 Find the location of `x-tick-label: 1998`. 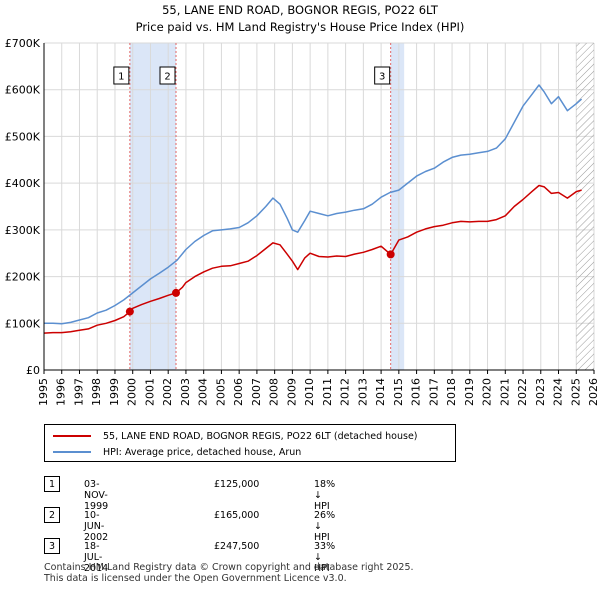

x-tick-label: 1998 is located at coordinates (96, 392).